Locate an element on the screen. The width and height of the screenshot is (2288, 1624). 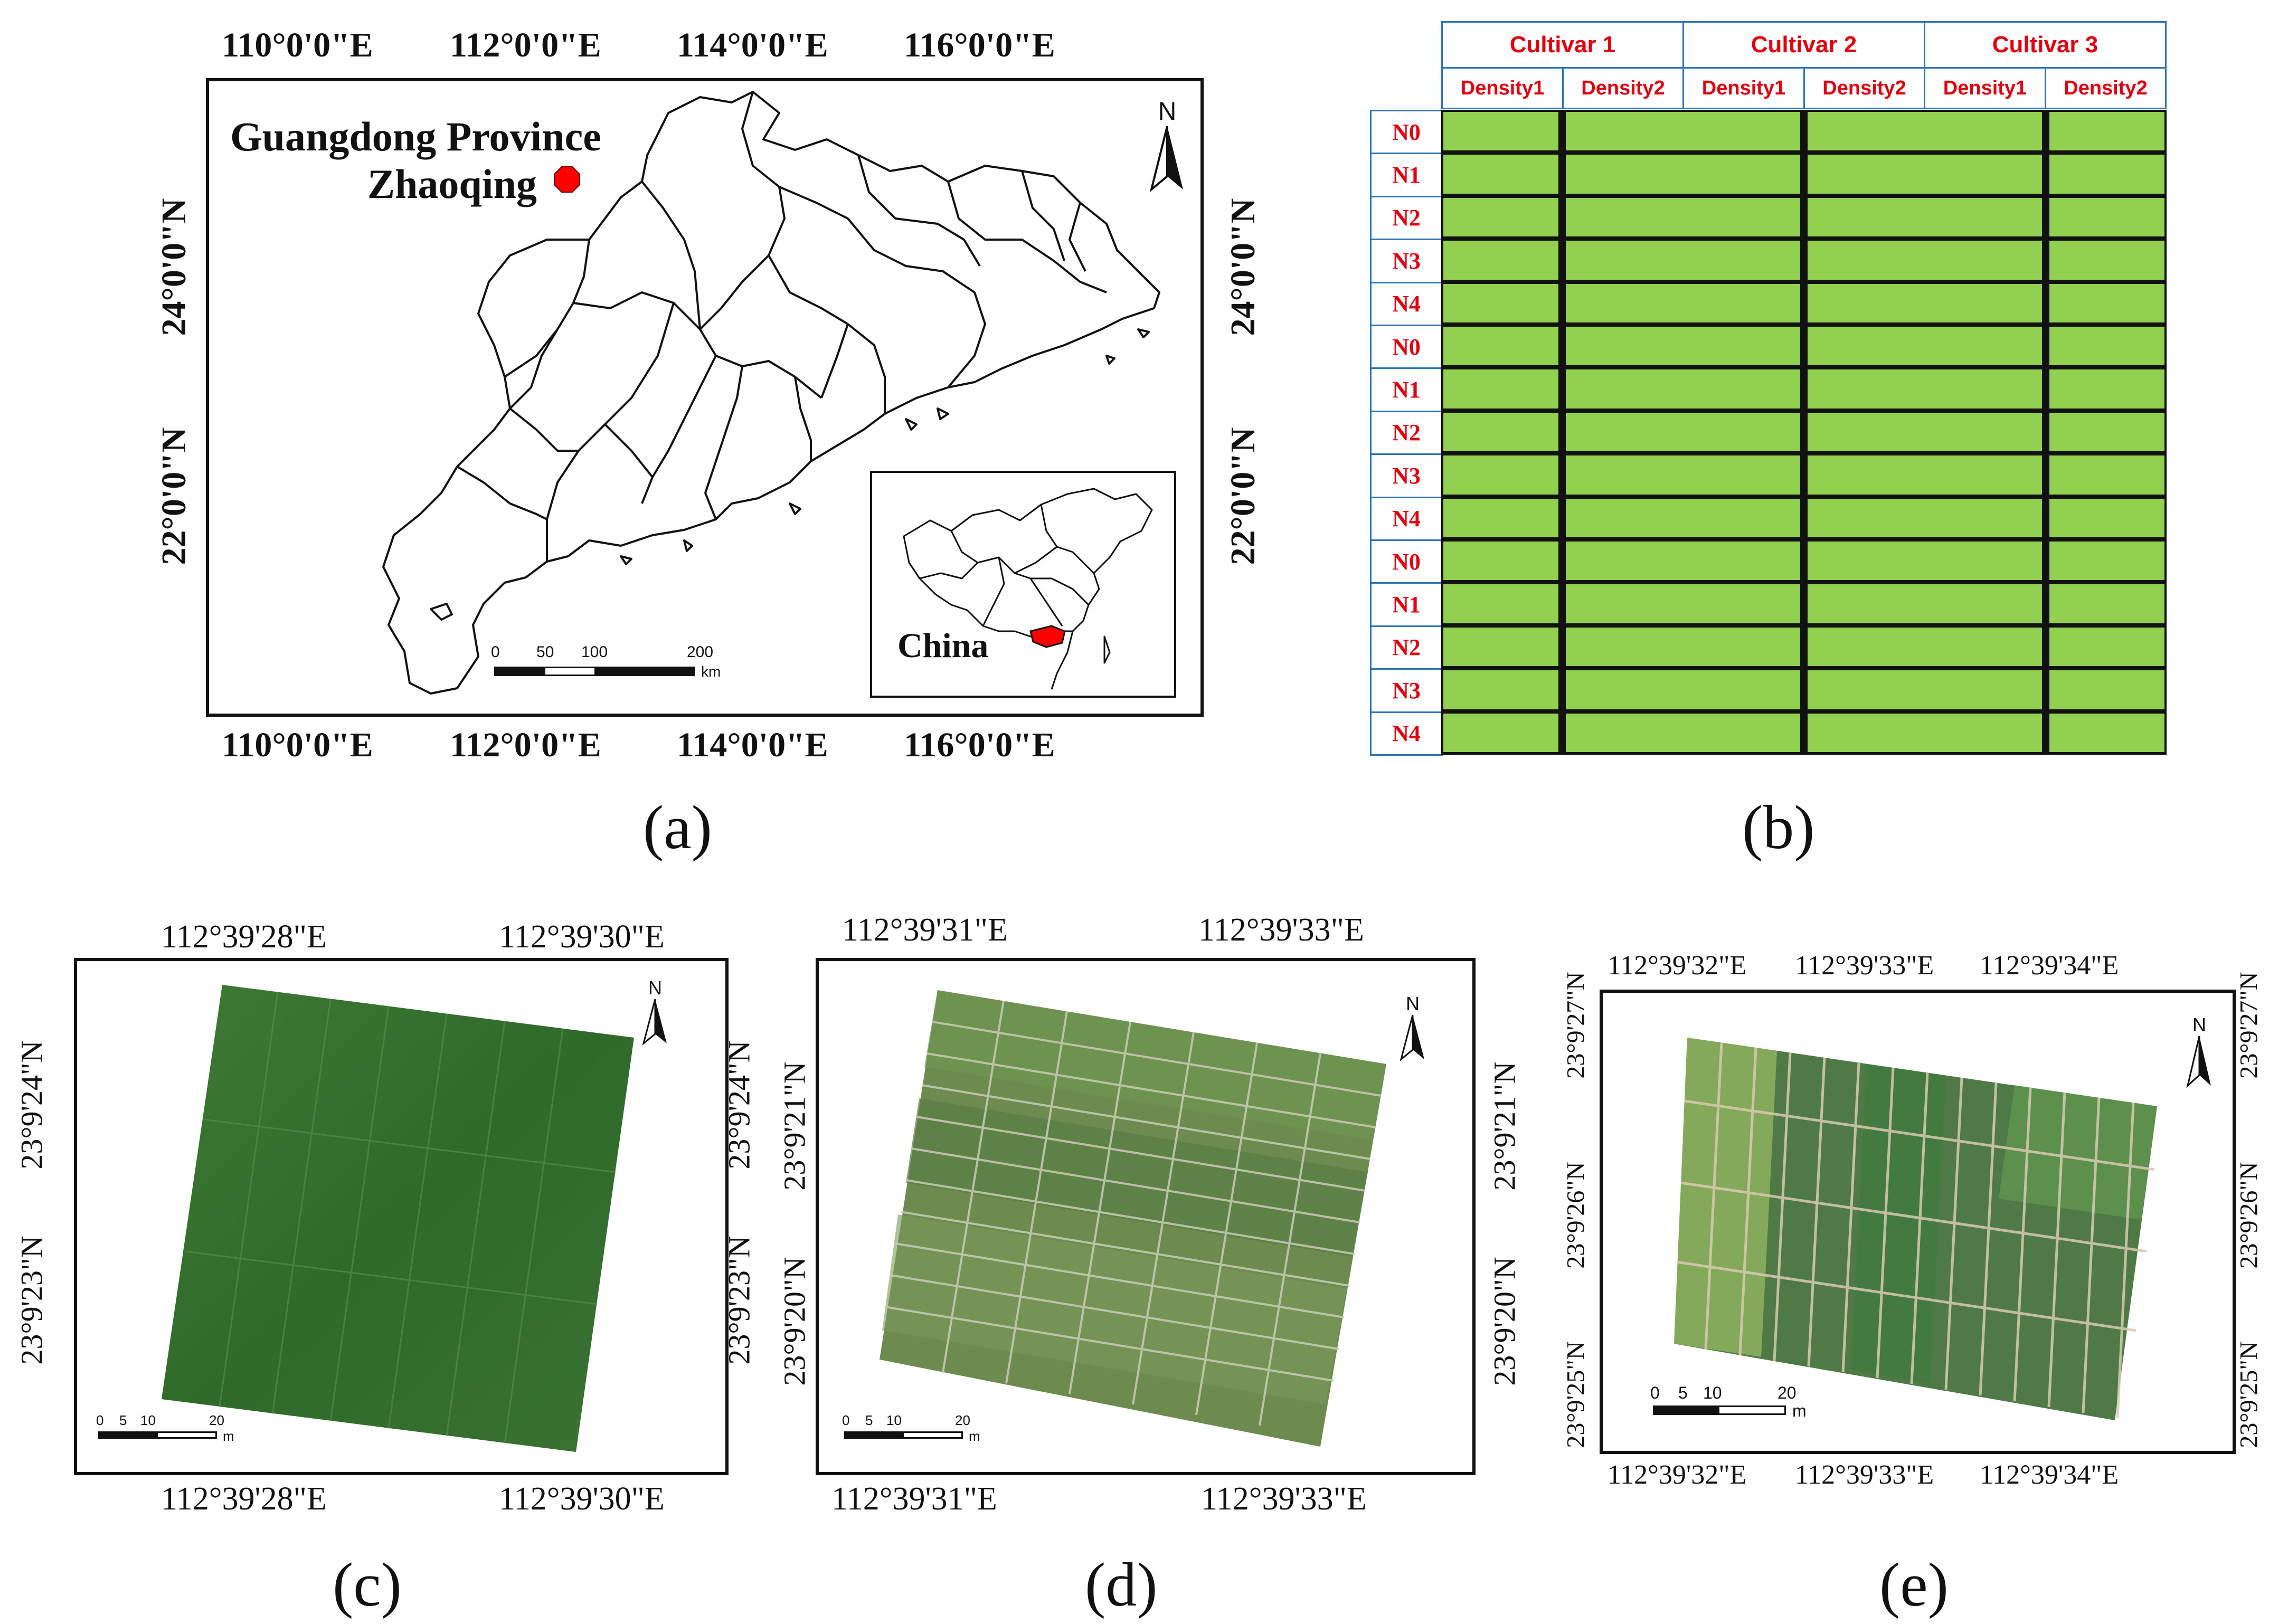
zhaoqing-marker is located at coordinates (567, 179).